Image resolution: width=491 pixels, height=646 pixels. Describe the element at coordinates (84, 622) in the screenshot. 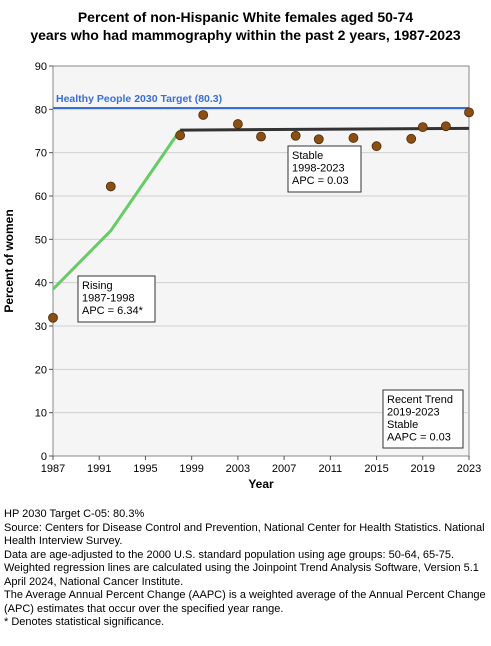

I see `footnote-significance: * Denotes statistical significance.` at that location.